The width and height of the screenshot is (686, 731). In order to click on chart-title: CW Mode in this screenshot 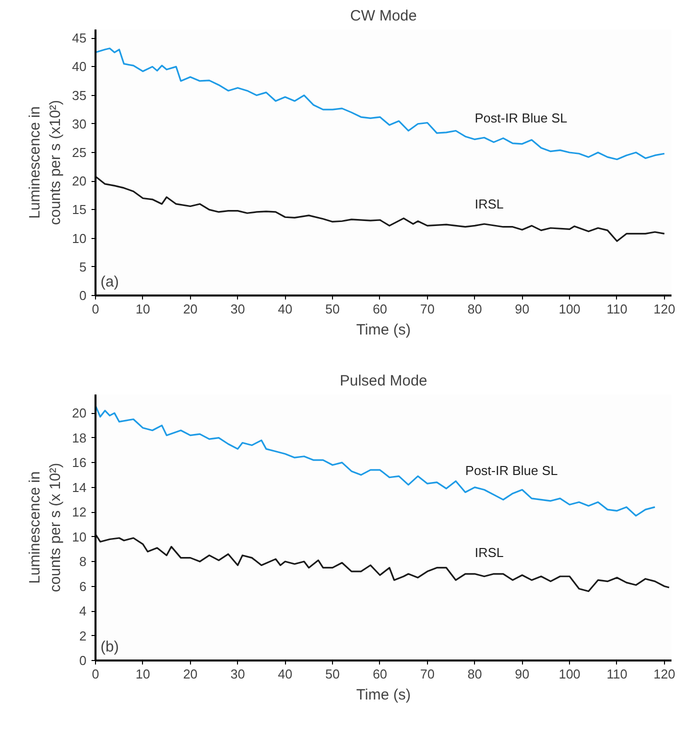, I will do `click(383, 16)`.